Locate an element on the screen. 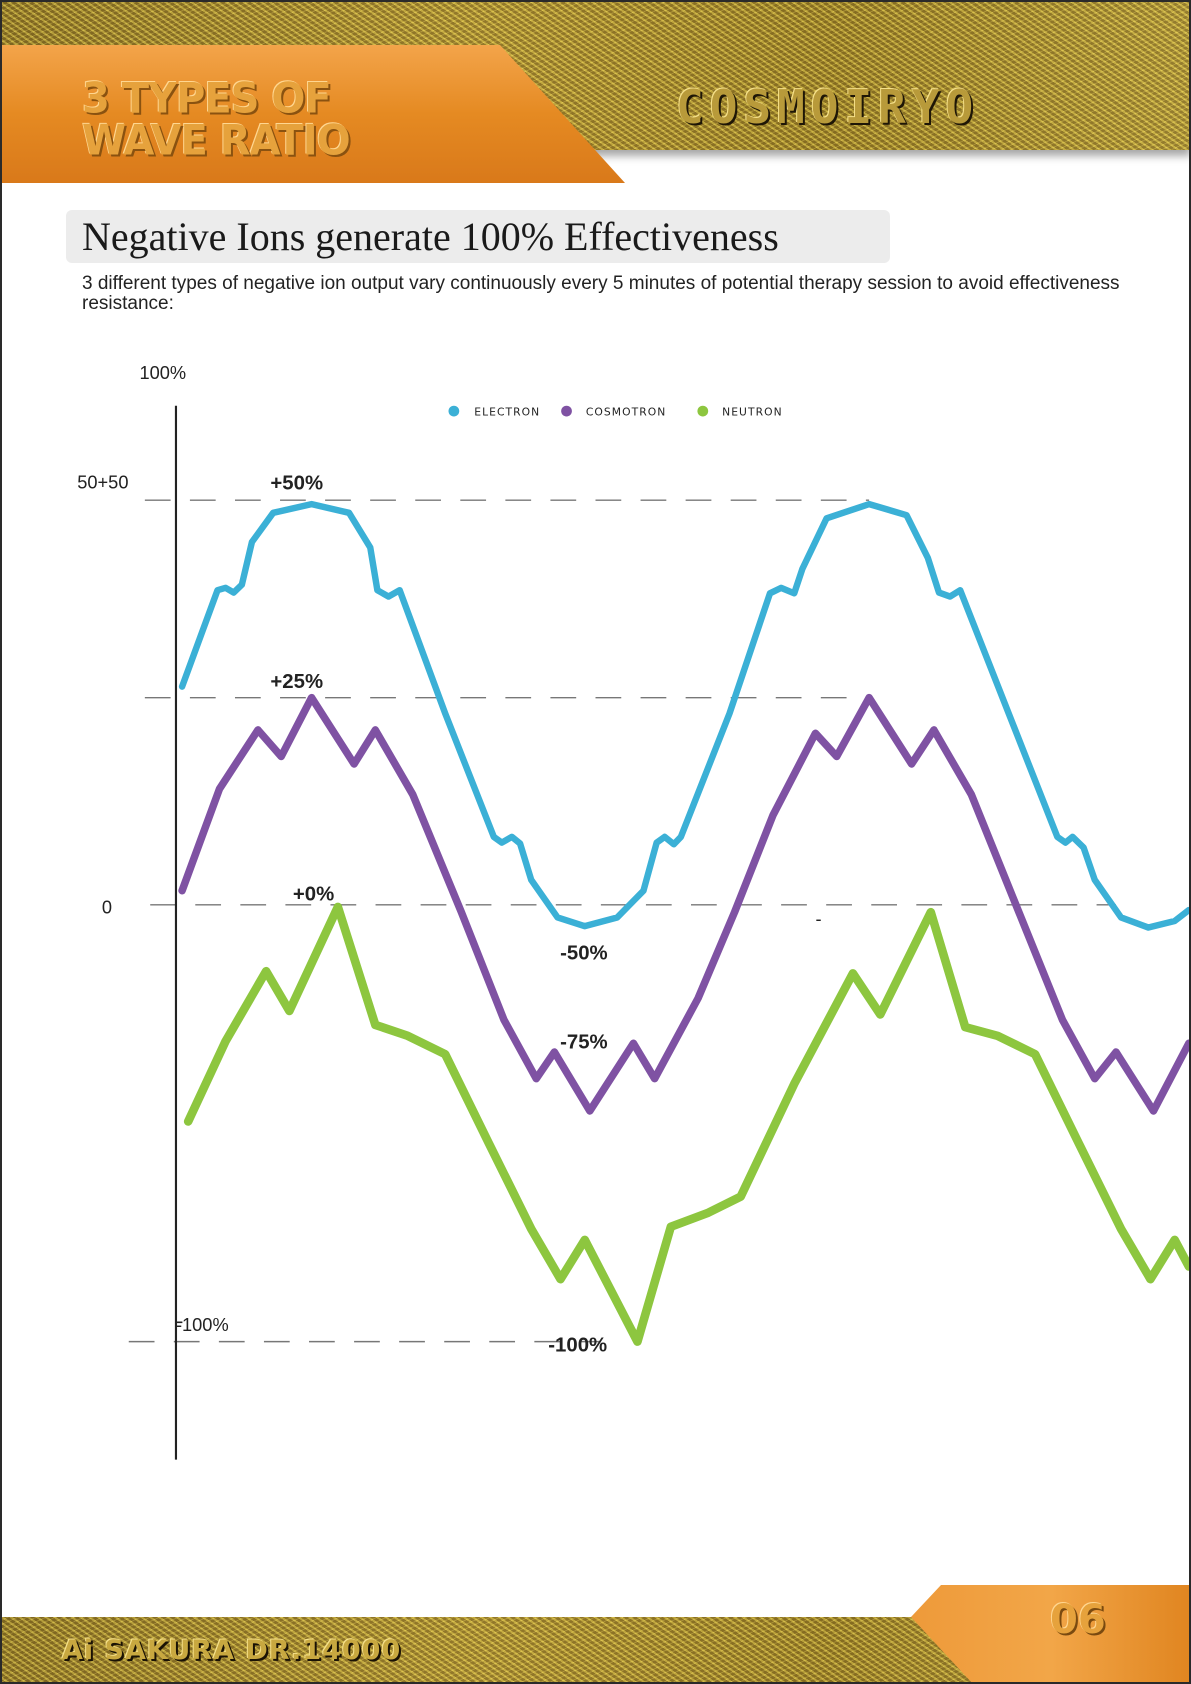 The height and width of the screenshot is (1684, 1191). y-tick-label: 0 is located at coordinates (107, 906).